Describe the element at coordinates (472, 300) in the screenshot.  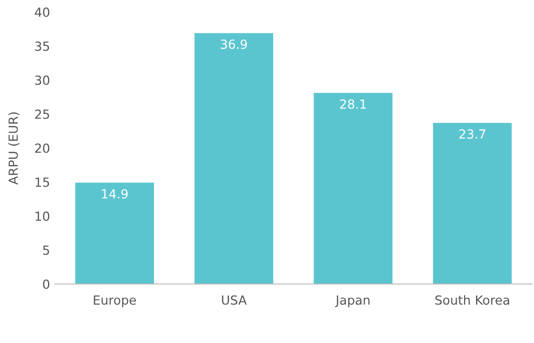
I see `x-tick-label: South Korea` at that location.